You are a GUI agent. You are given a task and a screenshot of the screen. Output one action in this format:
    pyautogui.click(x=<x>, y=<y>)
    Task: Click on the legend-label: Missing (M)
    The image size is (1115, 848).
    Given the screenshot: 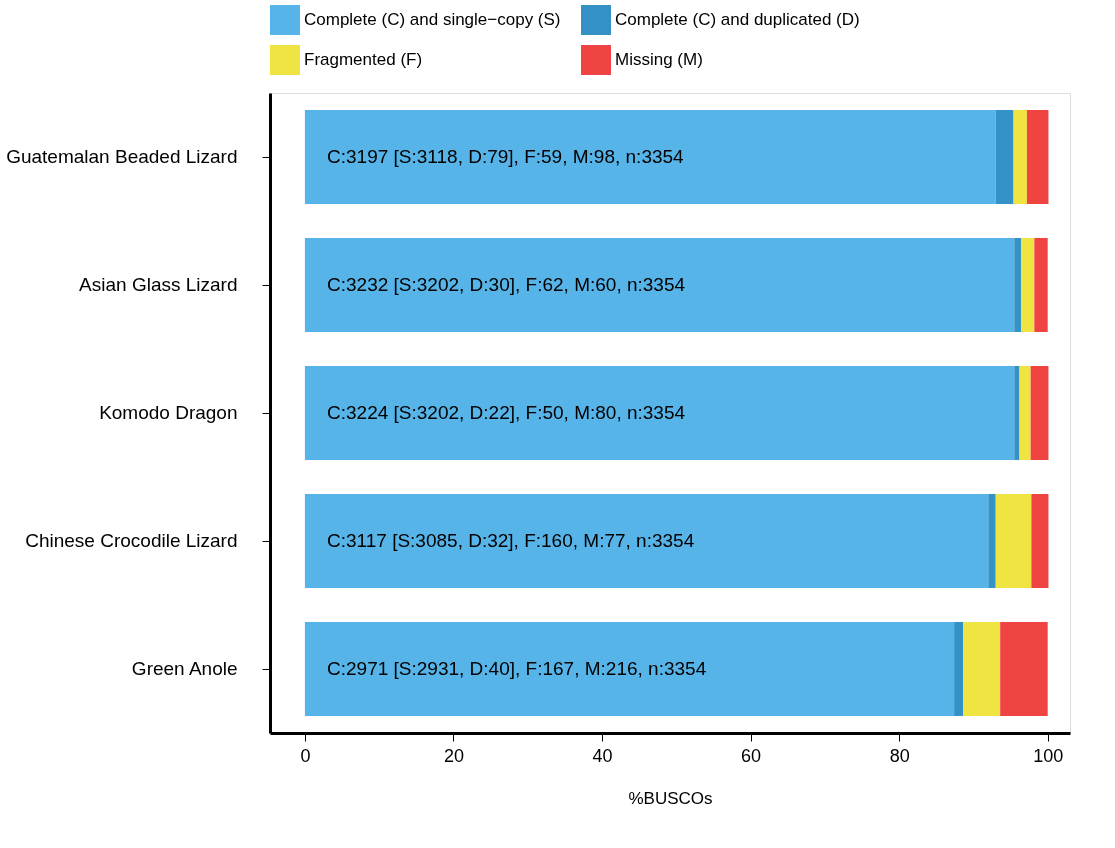 What is the action you would take?
    pyautogui.click(x=659, y=59)
    